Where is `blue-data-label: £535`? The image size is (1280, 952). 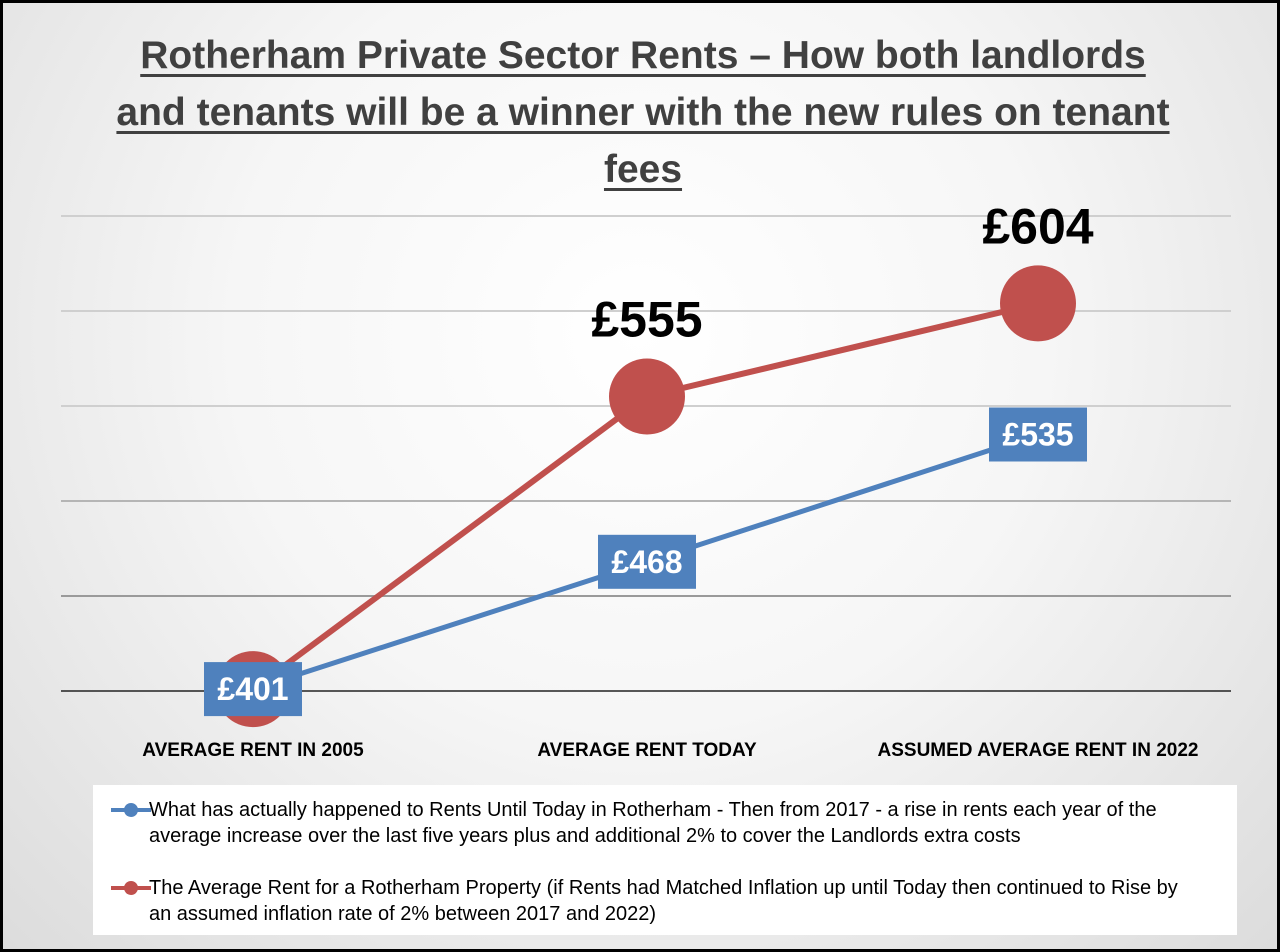
blue-data-label: £535 is located at coordinates (1037, 435).